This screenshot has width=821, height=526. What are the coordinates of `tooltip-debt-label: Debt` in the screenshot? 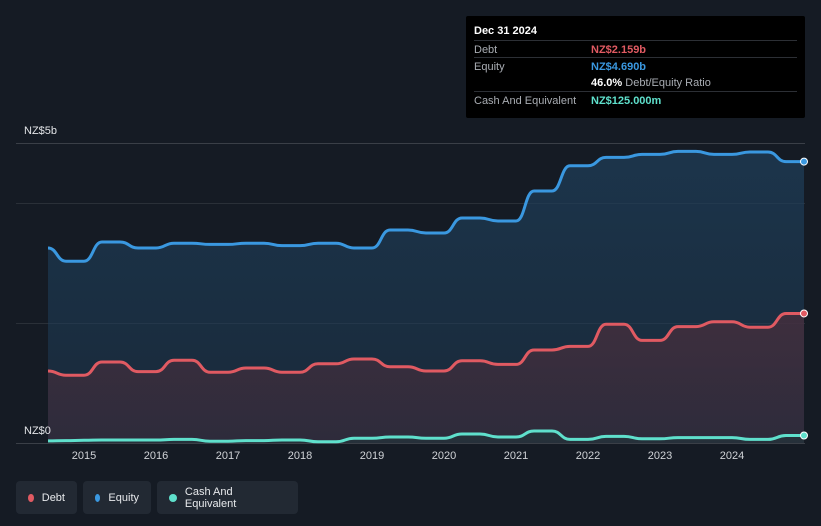 It's located at (486, 50).